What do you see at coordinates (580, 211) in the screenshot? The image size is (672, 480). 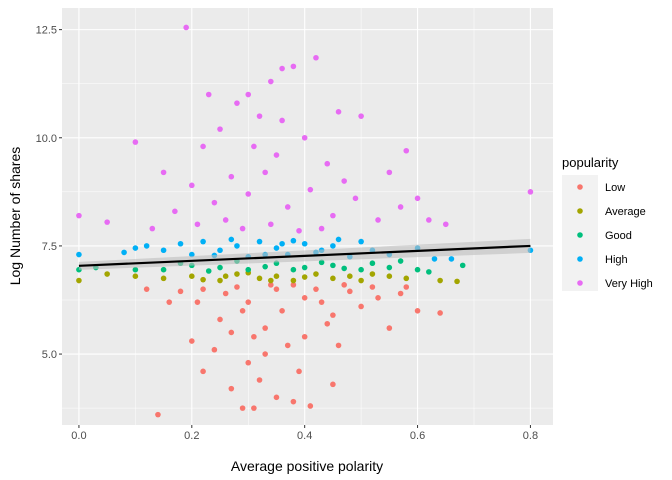 I see `legend-key-average` at bounding box center [580, 211].